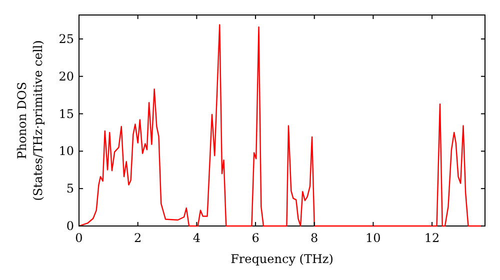 This screenshot has height=280, width=500. Describe the element at coordinates (138, 238) in the screenshot. I see `x-tick-label: 2` at that location.